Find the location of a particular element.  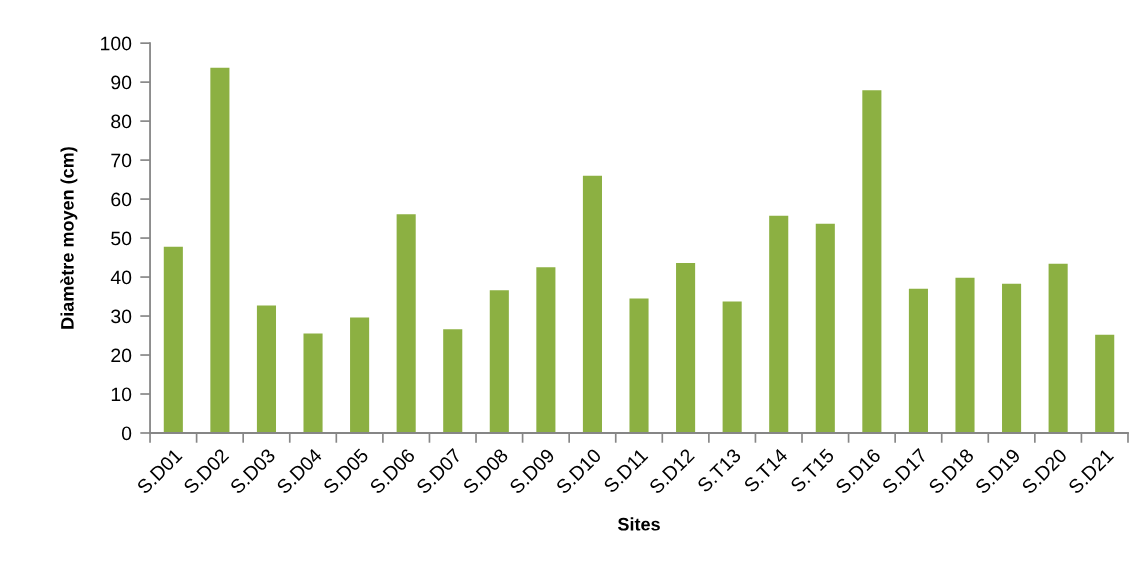

y-tick-label: 70 is located at coordinates (121, 160).